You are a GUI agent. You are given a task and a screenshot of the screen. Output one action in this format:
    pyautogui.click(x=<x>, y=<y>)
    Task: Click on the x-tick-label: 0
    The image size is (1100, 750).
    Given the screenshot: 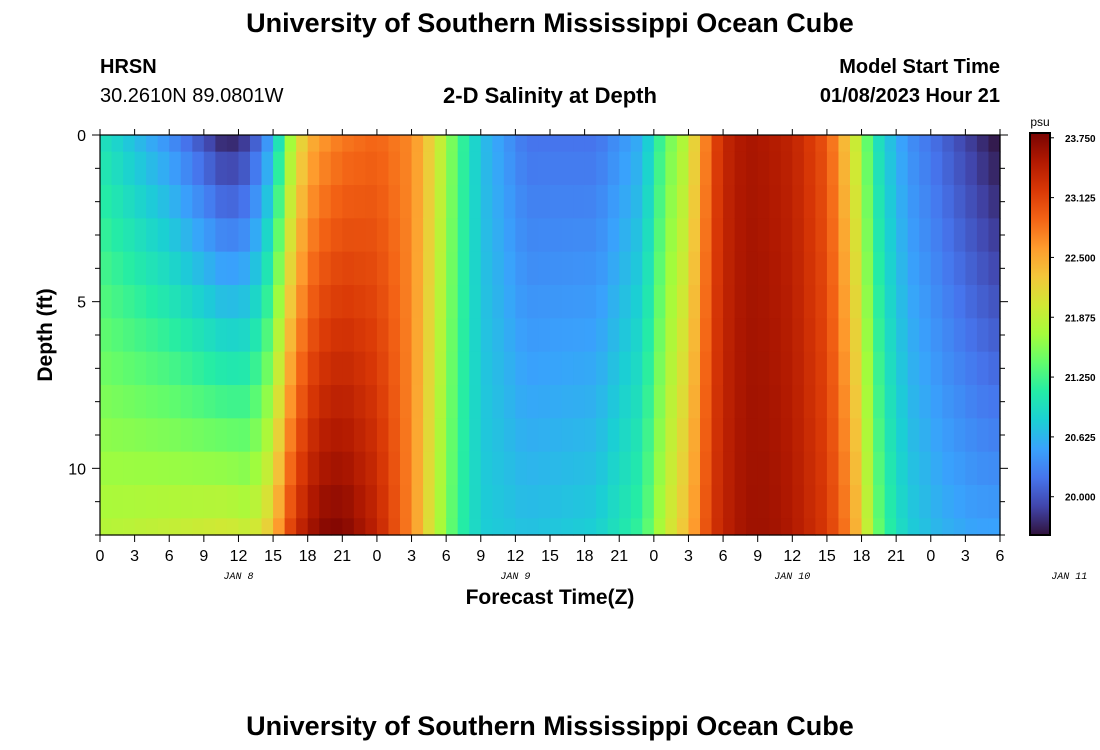 What is the action you would take?
    pyautogui.click(x=100, y=556)
    